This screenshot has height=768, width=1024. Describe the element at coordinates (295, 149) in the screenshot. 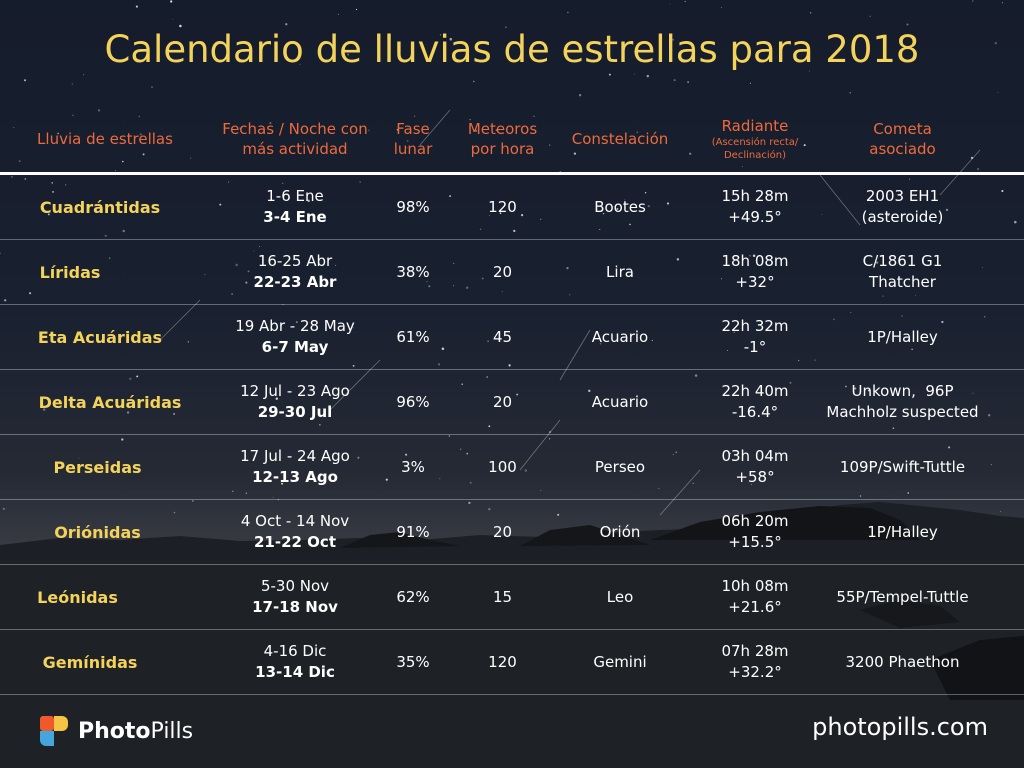

I see `header-dates-line2: más actividad` at that location.